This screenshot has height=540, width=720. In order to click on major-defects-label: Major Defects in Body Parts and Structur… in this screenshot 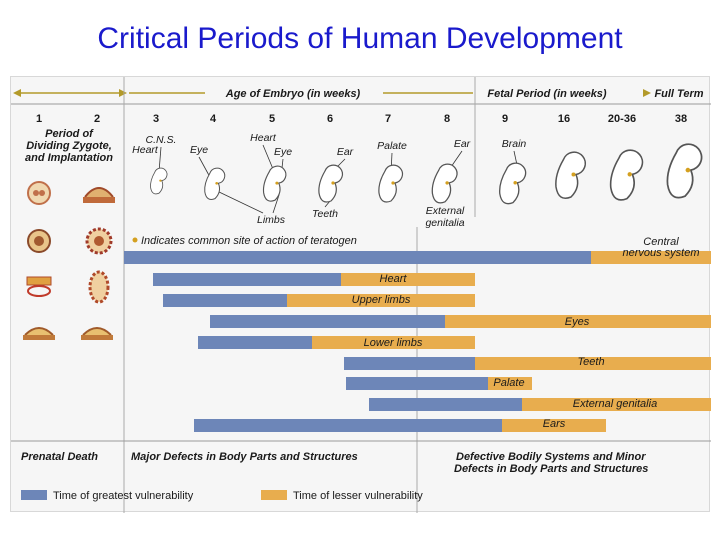, I will do `click(244, 457)`.